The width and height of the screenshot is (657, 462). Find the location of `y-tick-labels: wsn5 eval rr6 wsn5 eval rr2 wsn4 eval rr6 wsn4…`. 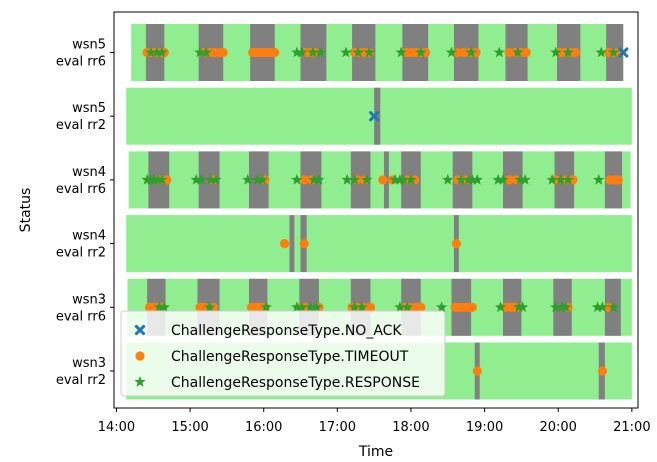

y-tick-labels: wsn5 eval rr6 wsn5 eval rr2 wsn4 eval rr6 wsn4… is located at coordinates (85, 213).